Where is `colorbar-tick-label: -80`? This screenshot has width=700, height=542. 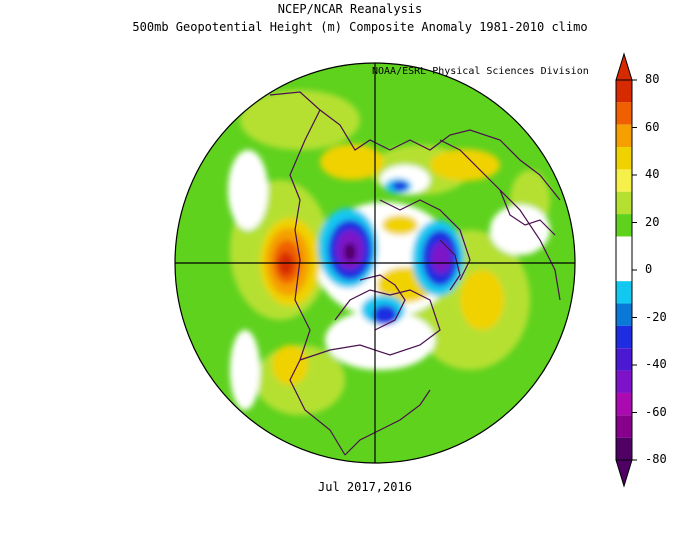
colorbar-tick-label: -80 is located at coordinates (656, 459).